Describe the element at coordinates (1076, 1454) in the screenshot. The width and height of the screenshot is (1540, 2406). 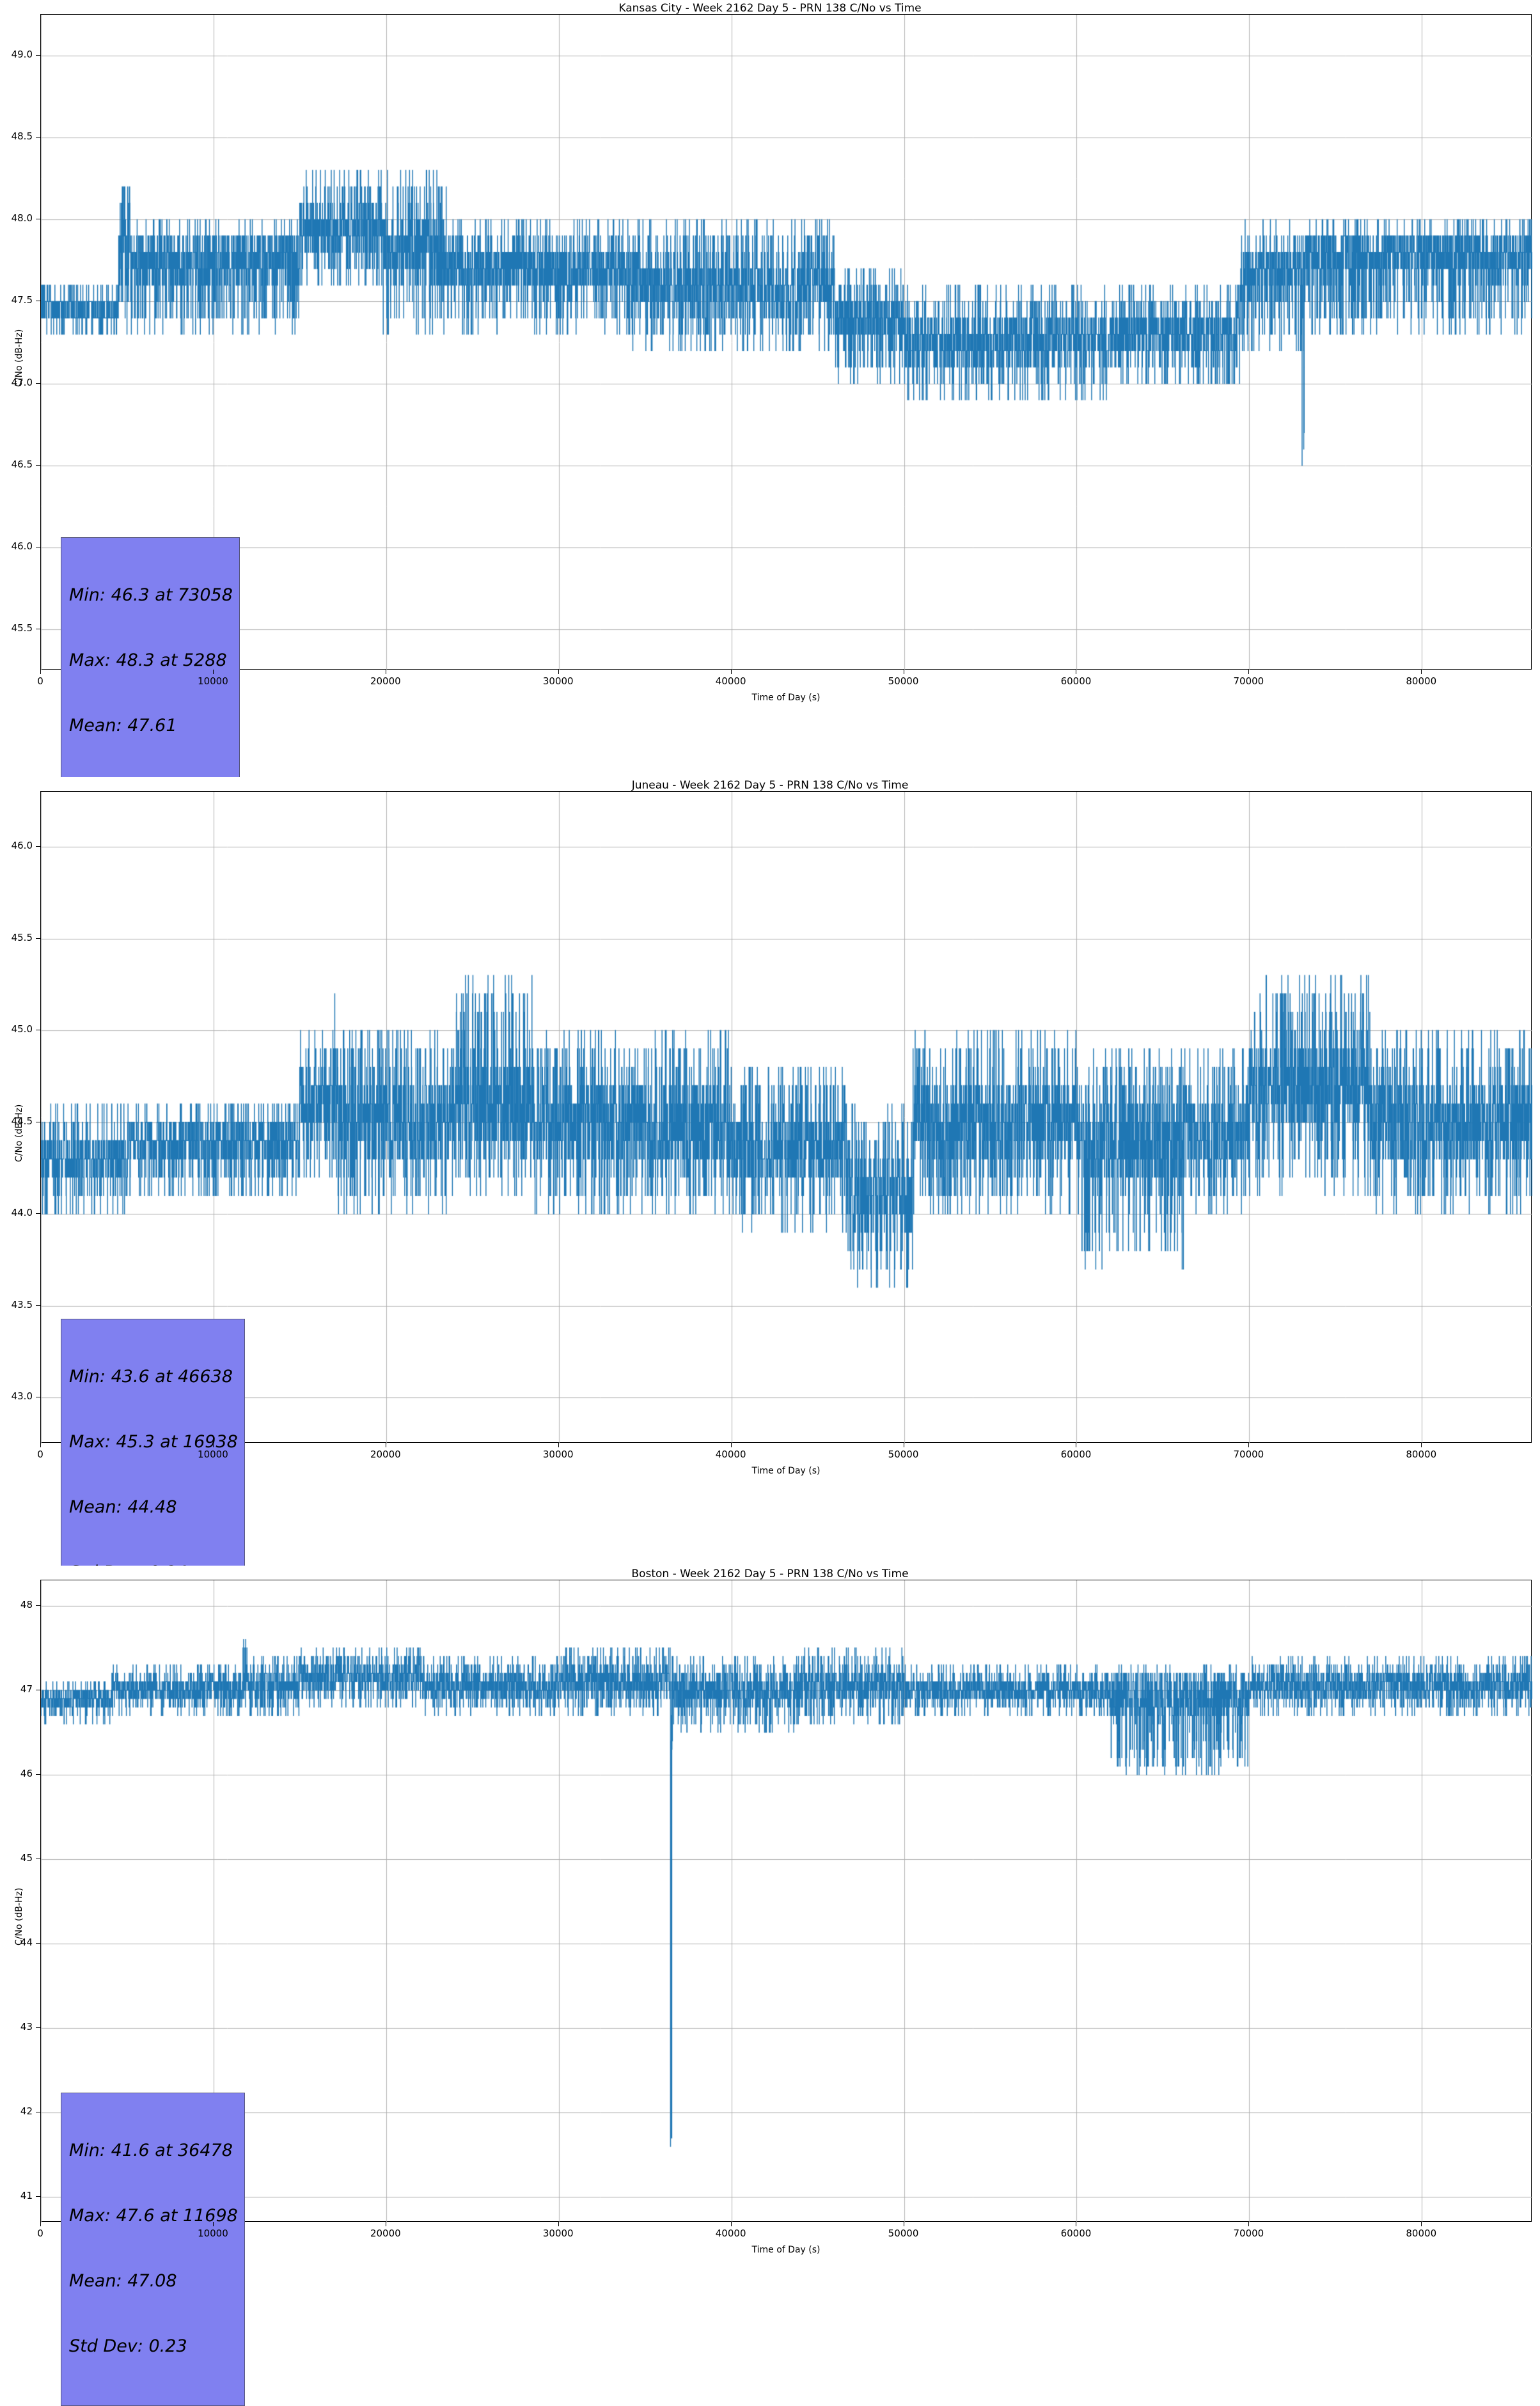
I see `x-tick-label-1-6: 60000` at that location.